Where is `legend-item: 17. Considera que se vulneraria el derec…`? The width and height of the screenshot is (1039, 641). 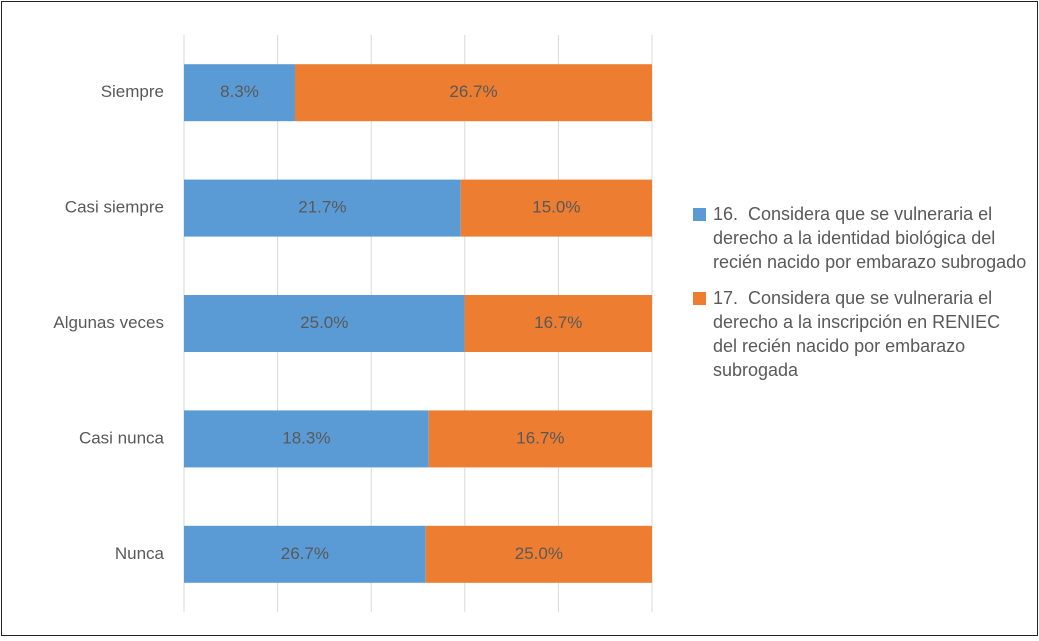
legend-item: 17. Considera que se vulneraria el derec… is located at coordinates (860, 334).